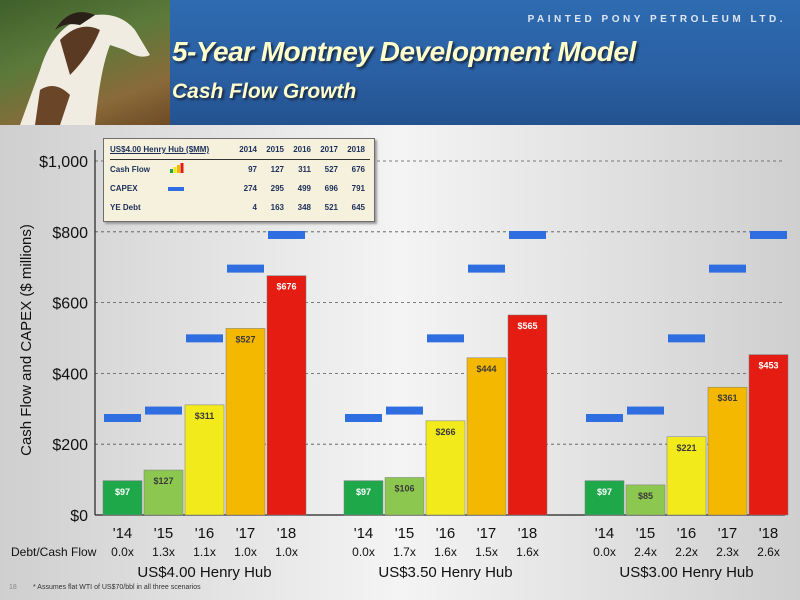 This screenshot has width=800, height=600. Describe the element at coordinates (404, 51) in the screenshot. I see `slide-title: 5-Year Montney Development Model` at that location.